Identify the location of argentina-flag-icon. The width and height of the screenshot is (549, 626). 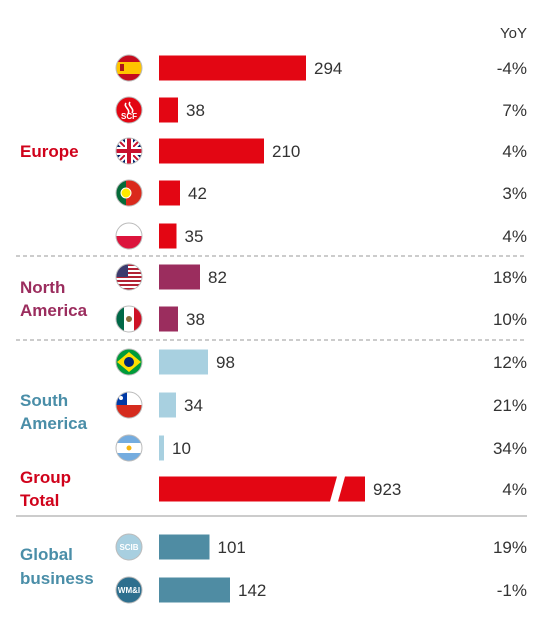
(129, 448).